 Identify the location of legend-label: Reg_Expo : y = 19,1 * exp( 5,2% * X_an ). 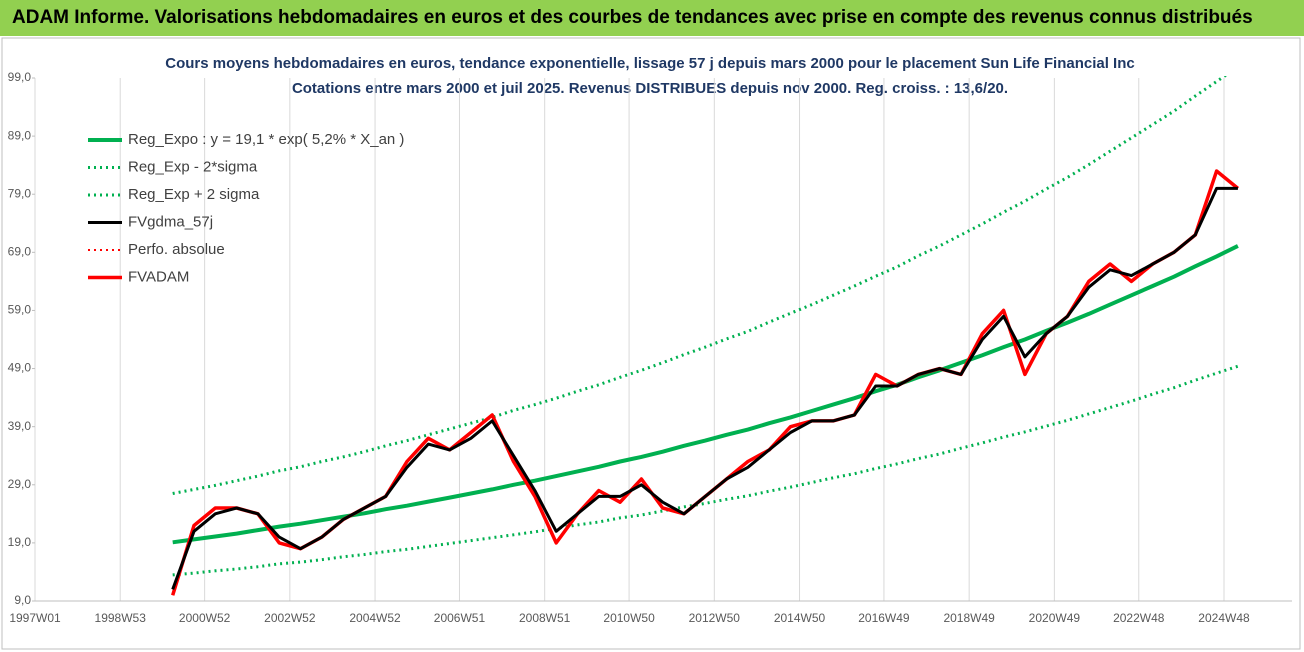
(266, 139).